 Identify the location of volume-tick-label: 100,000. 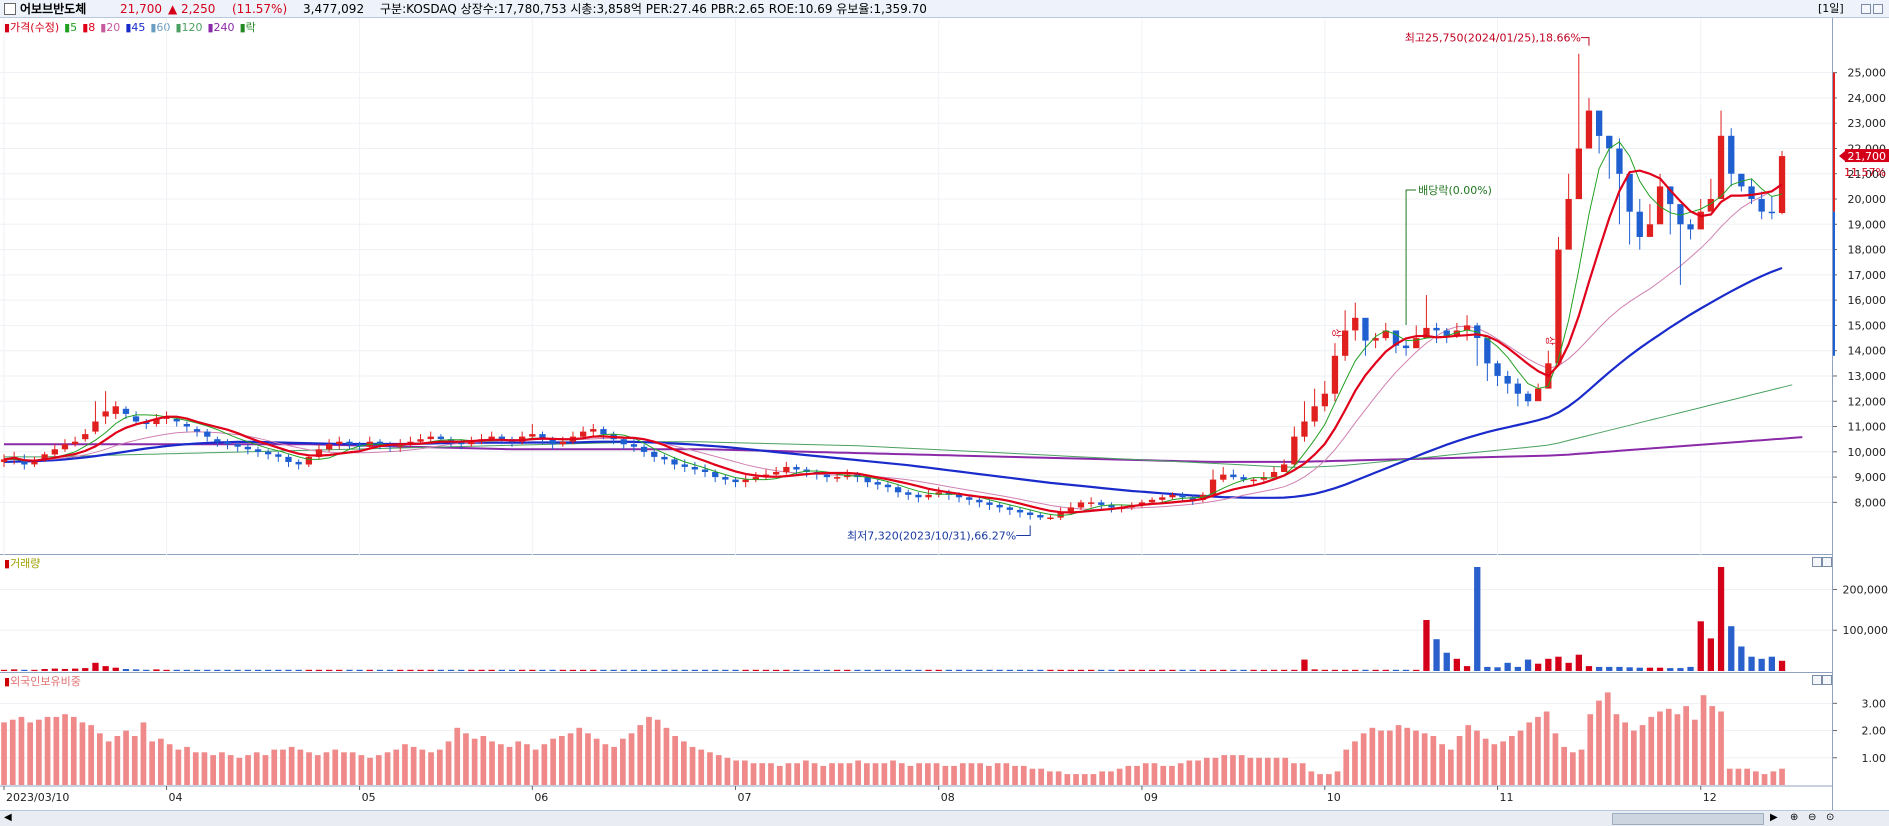
(1866, 630).